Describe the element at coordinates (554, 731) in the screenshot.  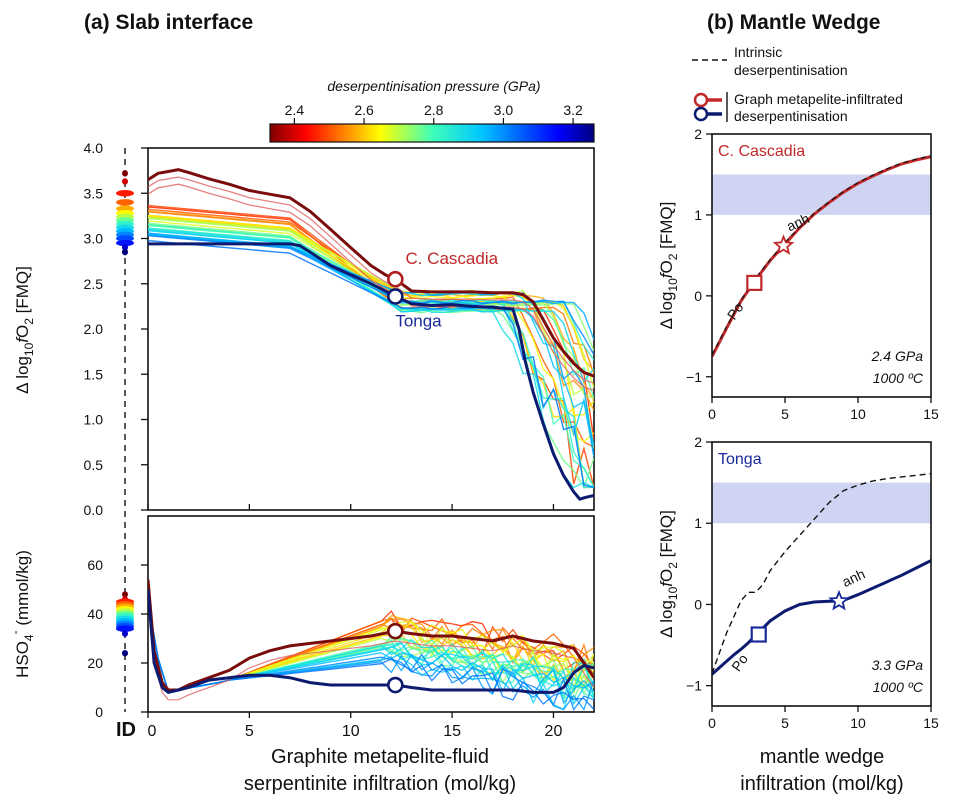
I see `slab-xtick-label: 20` at that location.